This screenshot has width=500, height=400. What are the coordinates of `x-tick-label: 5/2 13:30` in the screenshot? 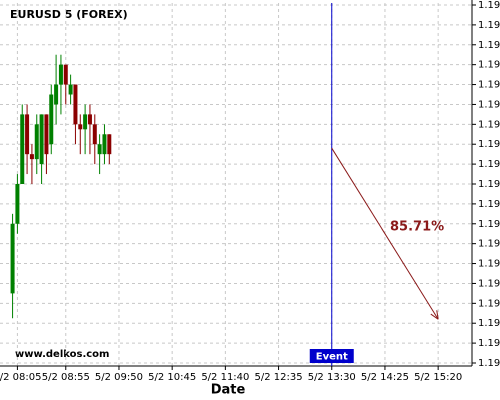 It's located at (332, 377).